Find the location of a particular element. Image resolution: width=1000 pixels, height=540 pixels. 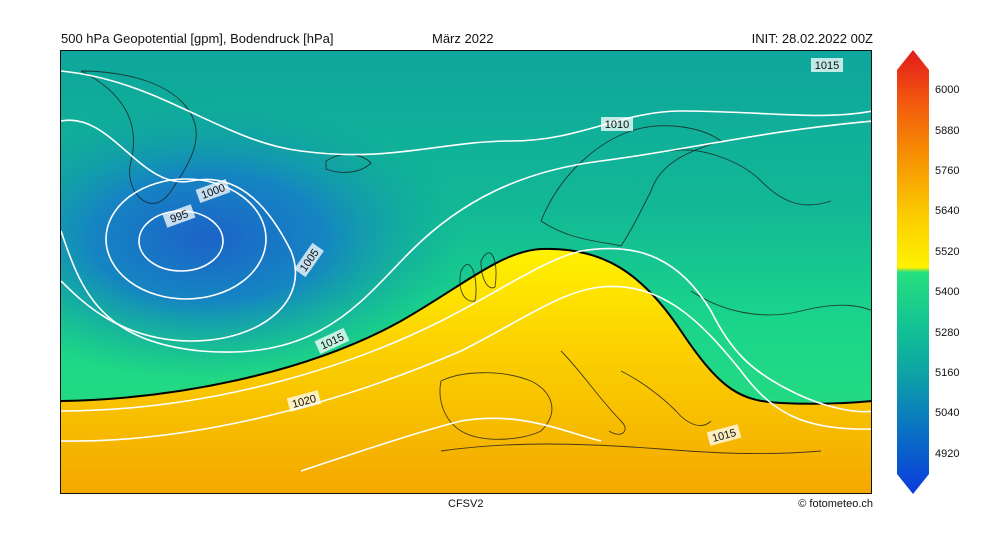

colorbar-tick-label: 5640 is located at coordinates (947, 211).